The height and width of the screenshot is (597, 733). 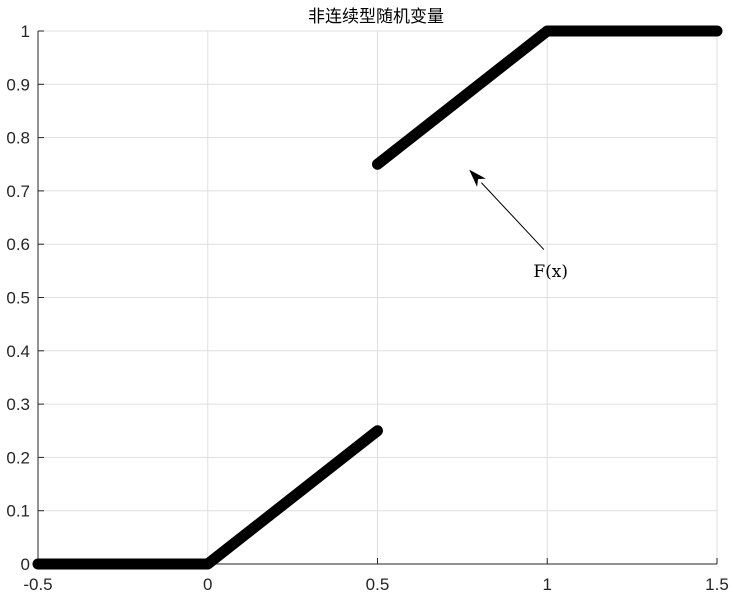 What do you see at coordinates (18, 138) in the screenshot?
I see `y-tick-label-8: 0.8` at bounding box center [18, 138].